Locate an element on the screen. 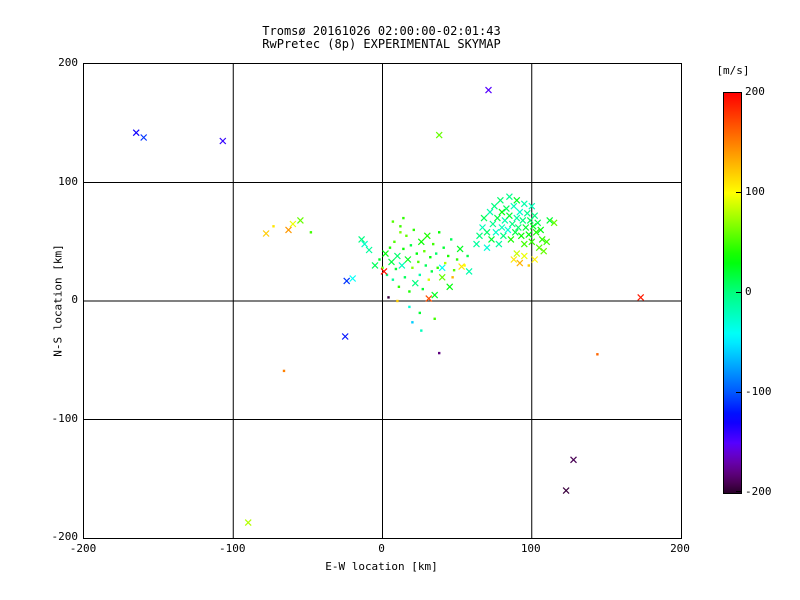  colorbar-tick-label: -100 is located at coordinates (758, 391).